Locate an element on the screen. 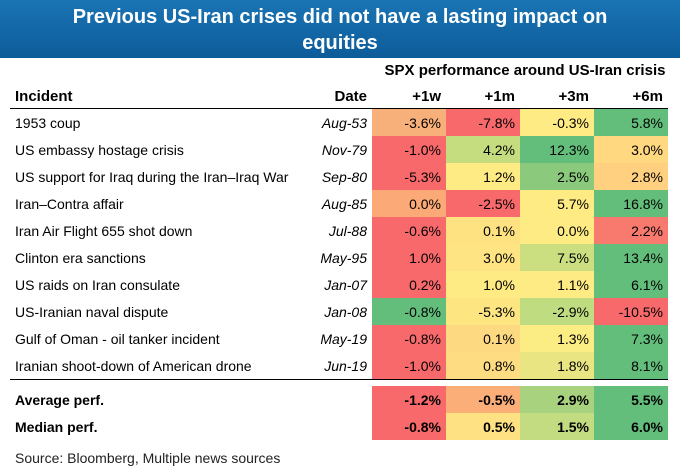 The width and height of the screenshot is (680, 472). col-header-date: Date is located at coordinates (341, 96).